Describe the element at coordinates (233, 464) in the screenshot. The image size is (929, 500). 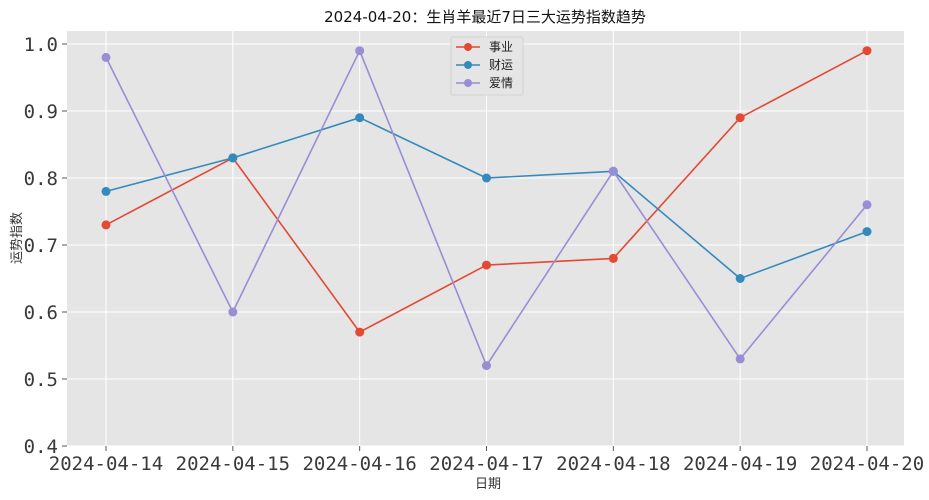
I see `x-tick-label: 2024-04-15` at that location.